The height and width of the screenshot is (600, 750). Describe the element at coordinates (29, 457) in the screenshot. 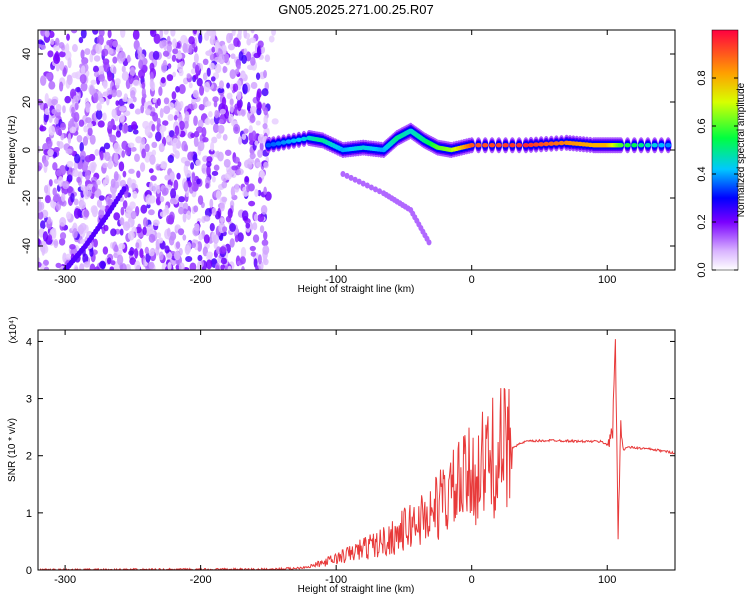

I see `y-tick-label: 2` at that location.